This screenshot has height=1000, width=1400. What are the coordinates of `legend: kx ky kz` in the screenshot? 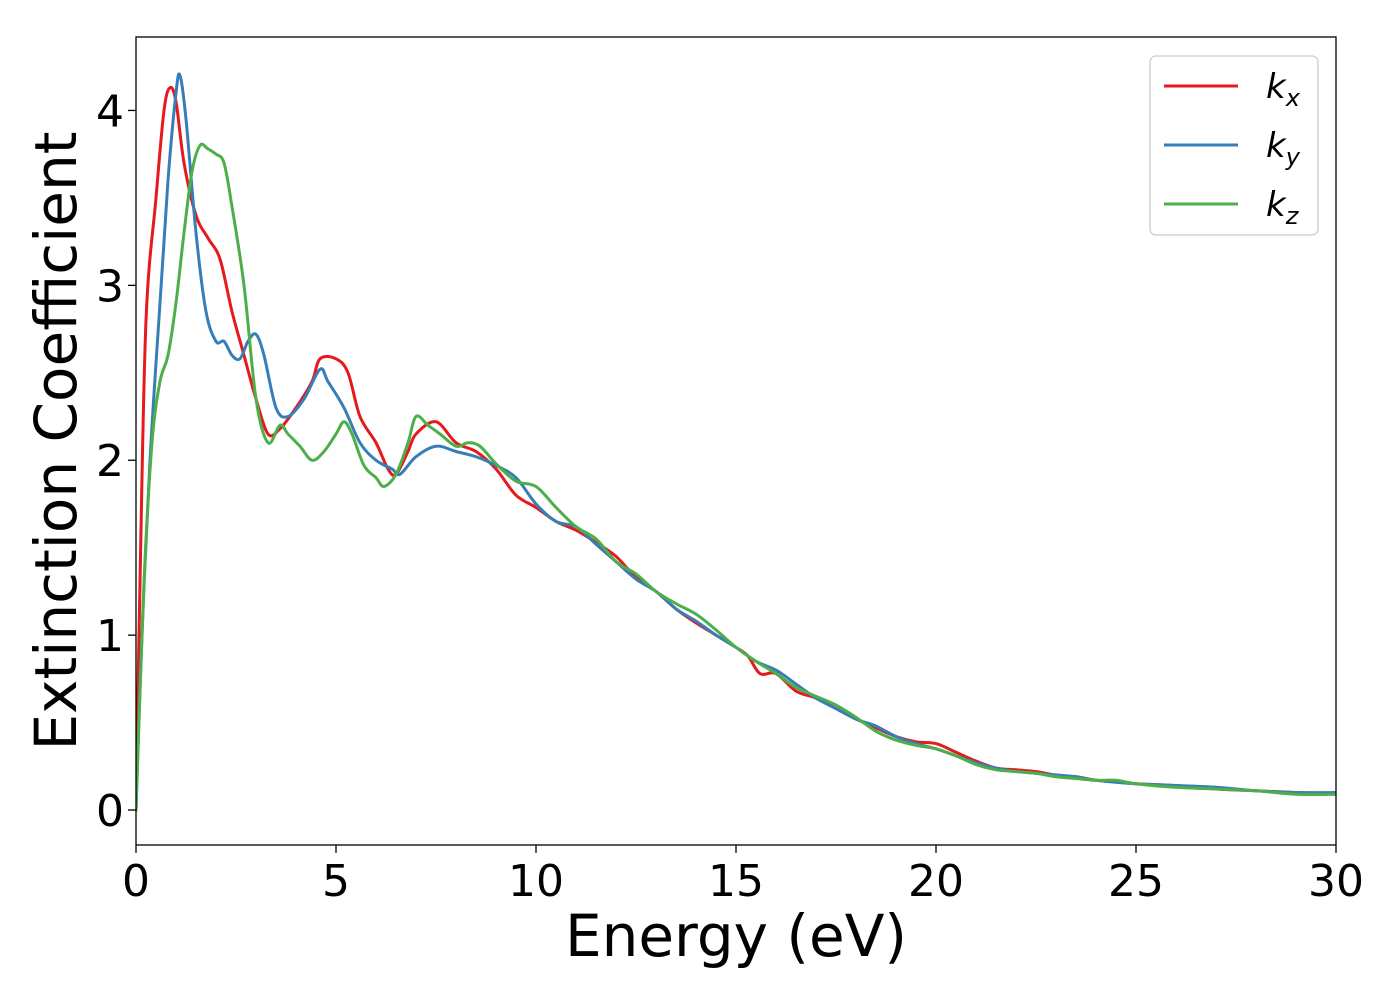 It's located at (1234, 145).